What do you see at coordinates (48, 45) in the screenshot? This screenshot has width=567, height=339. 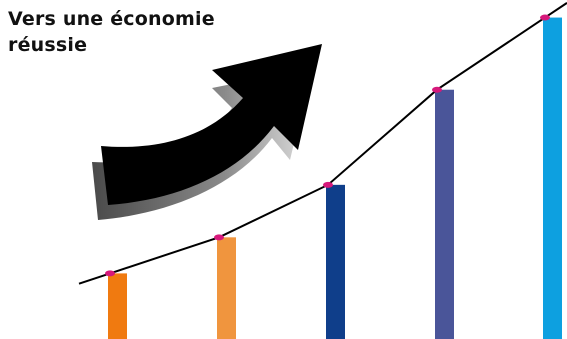 I see `caption-line-2: réussie` at bounding box center [48, 45].